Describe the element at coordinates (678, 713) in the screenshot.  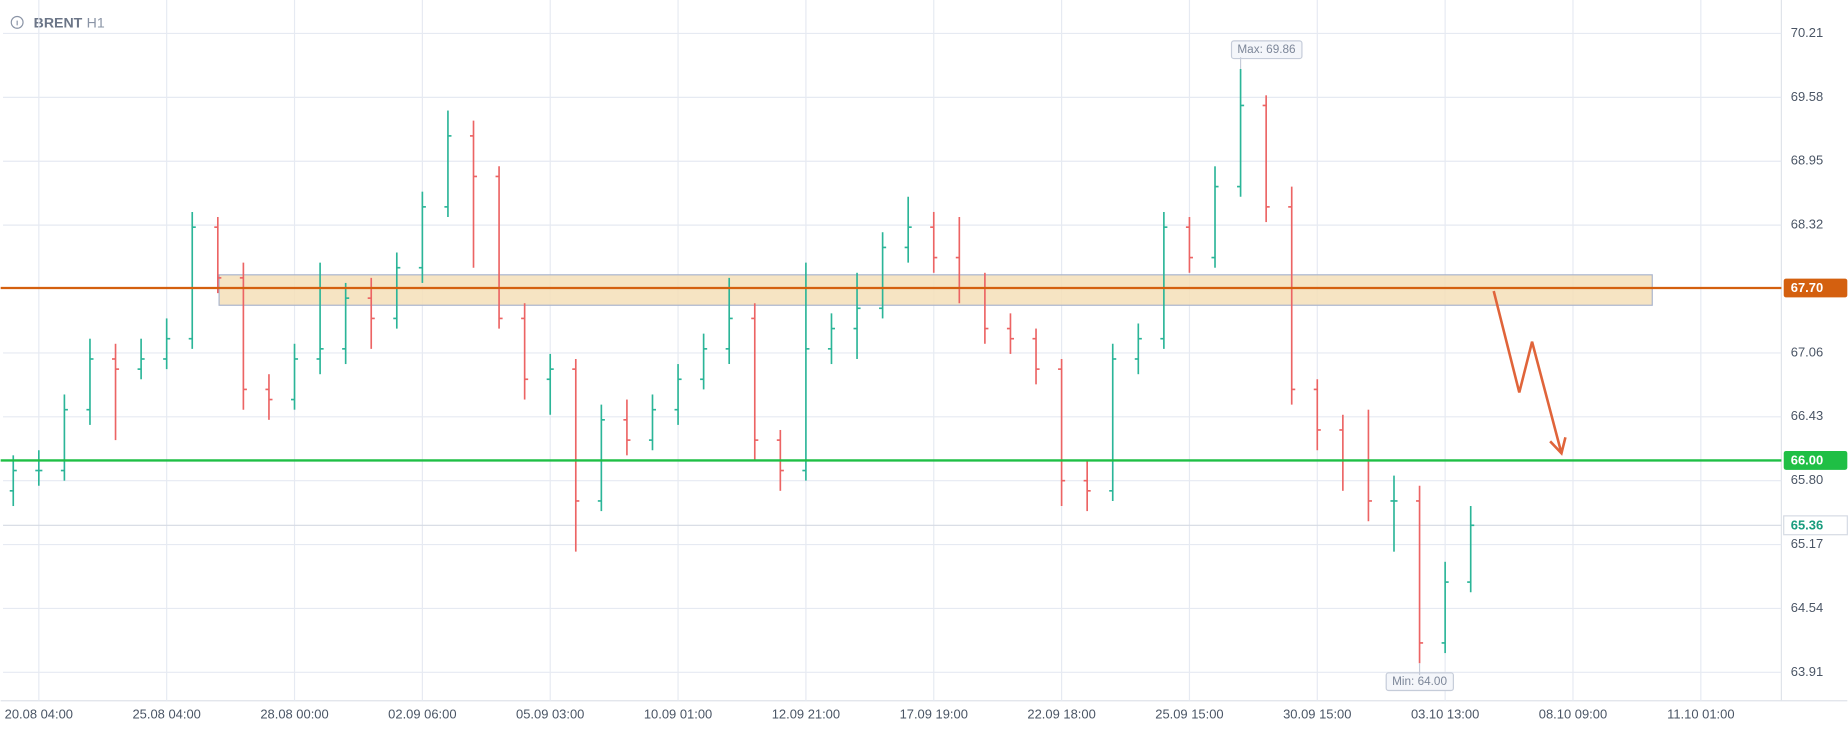
I see `x-tick-label: 10.09 01:00` at that location.